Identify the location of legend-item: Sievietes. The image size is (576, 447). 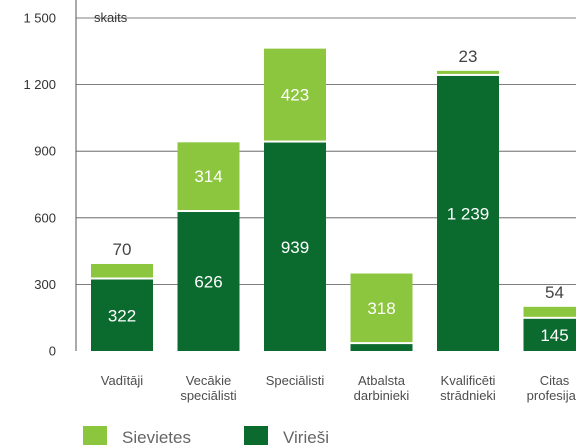
(137, 436).